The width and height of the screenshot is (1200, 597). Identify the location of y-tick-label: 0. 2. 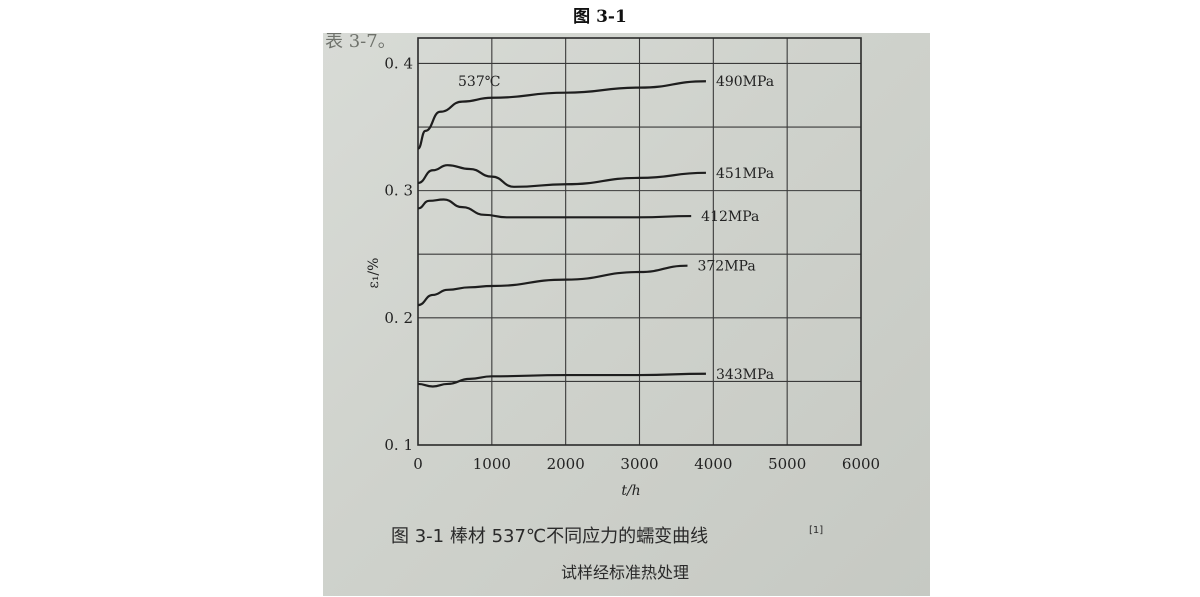
(398, 318).